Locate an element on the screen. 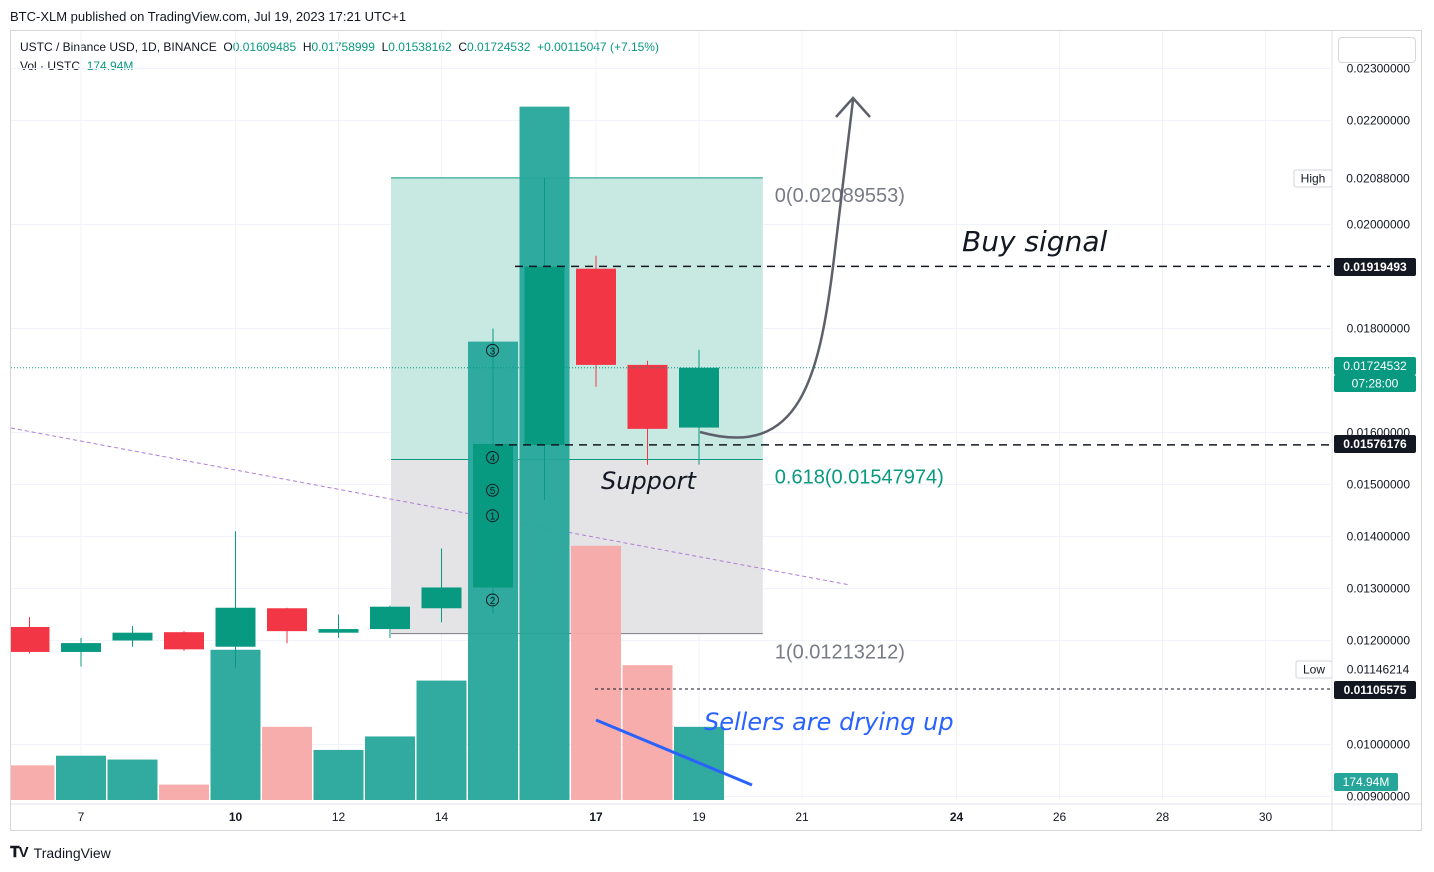 The height and width of the screenshot is (872, 1434). volume-legend: Vol · USTC 174.94M is located at coordinates (76, 66).